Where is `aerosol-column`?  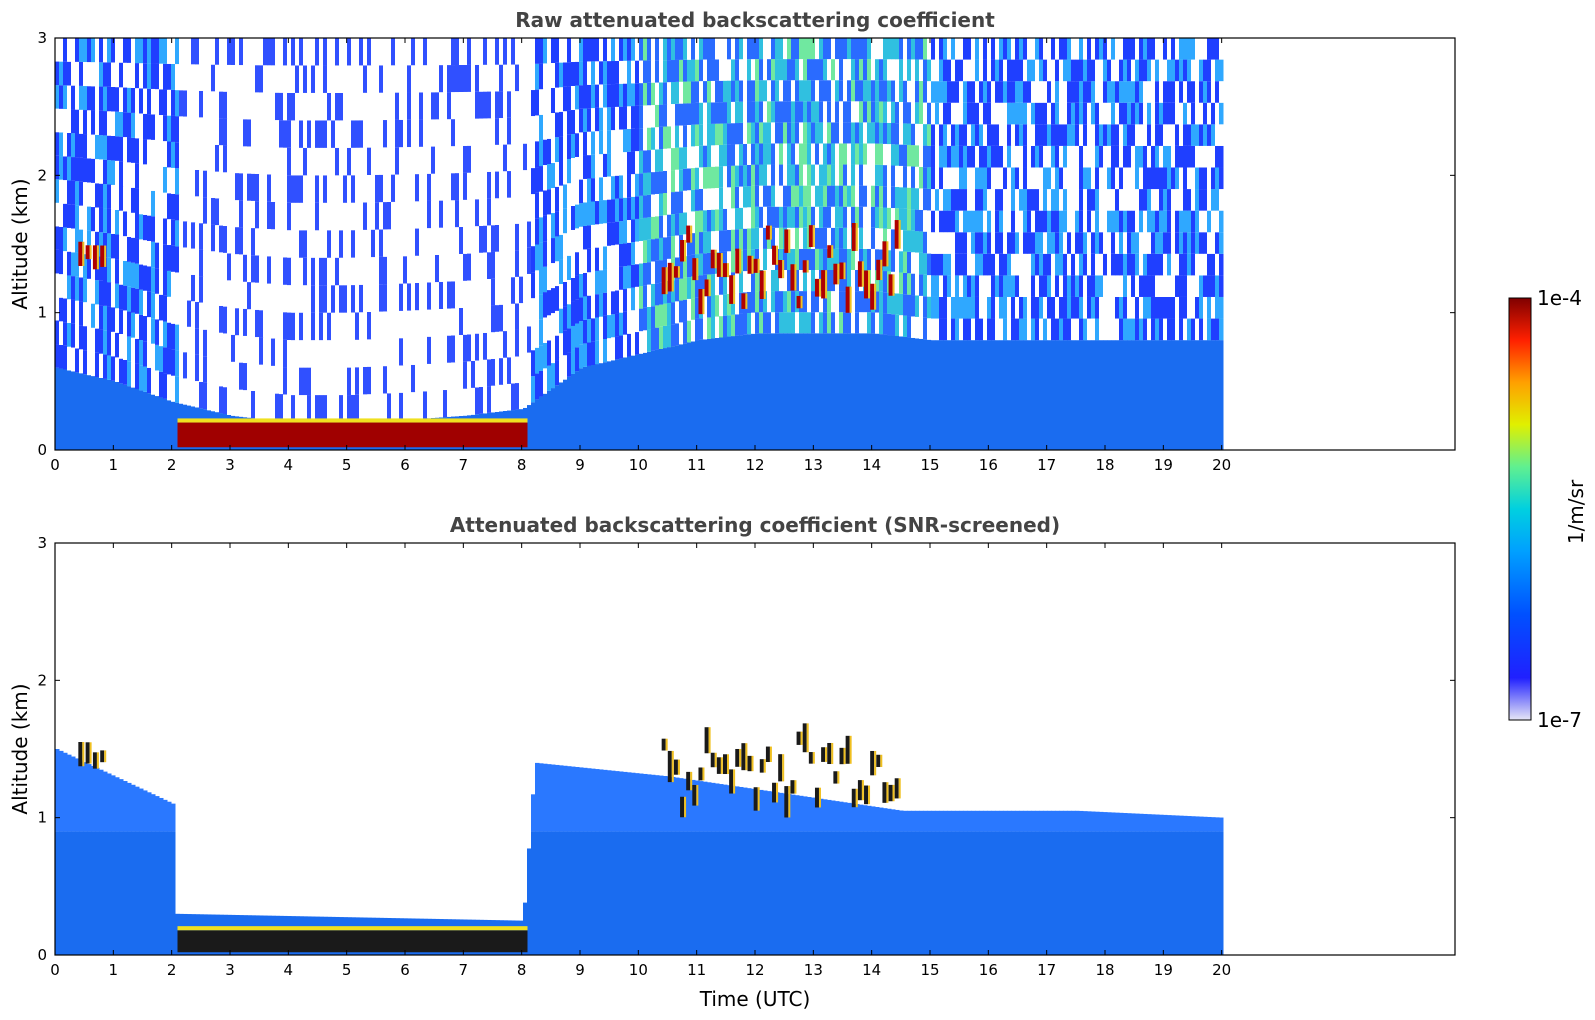
aerosol-column is located at coordinates (629, 893).